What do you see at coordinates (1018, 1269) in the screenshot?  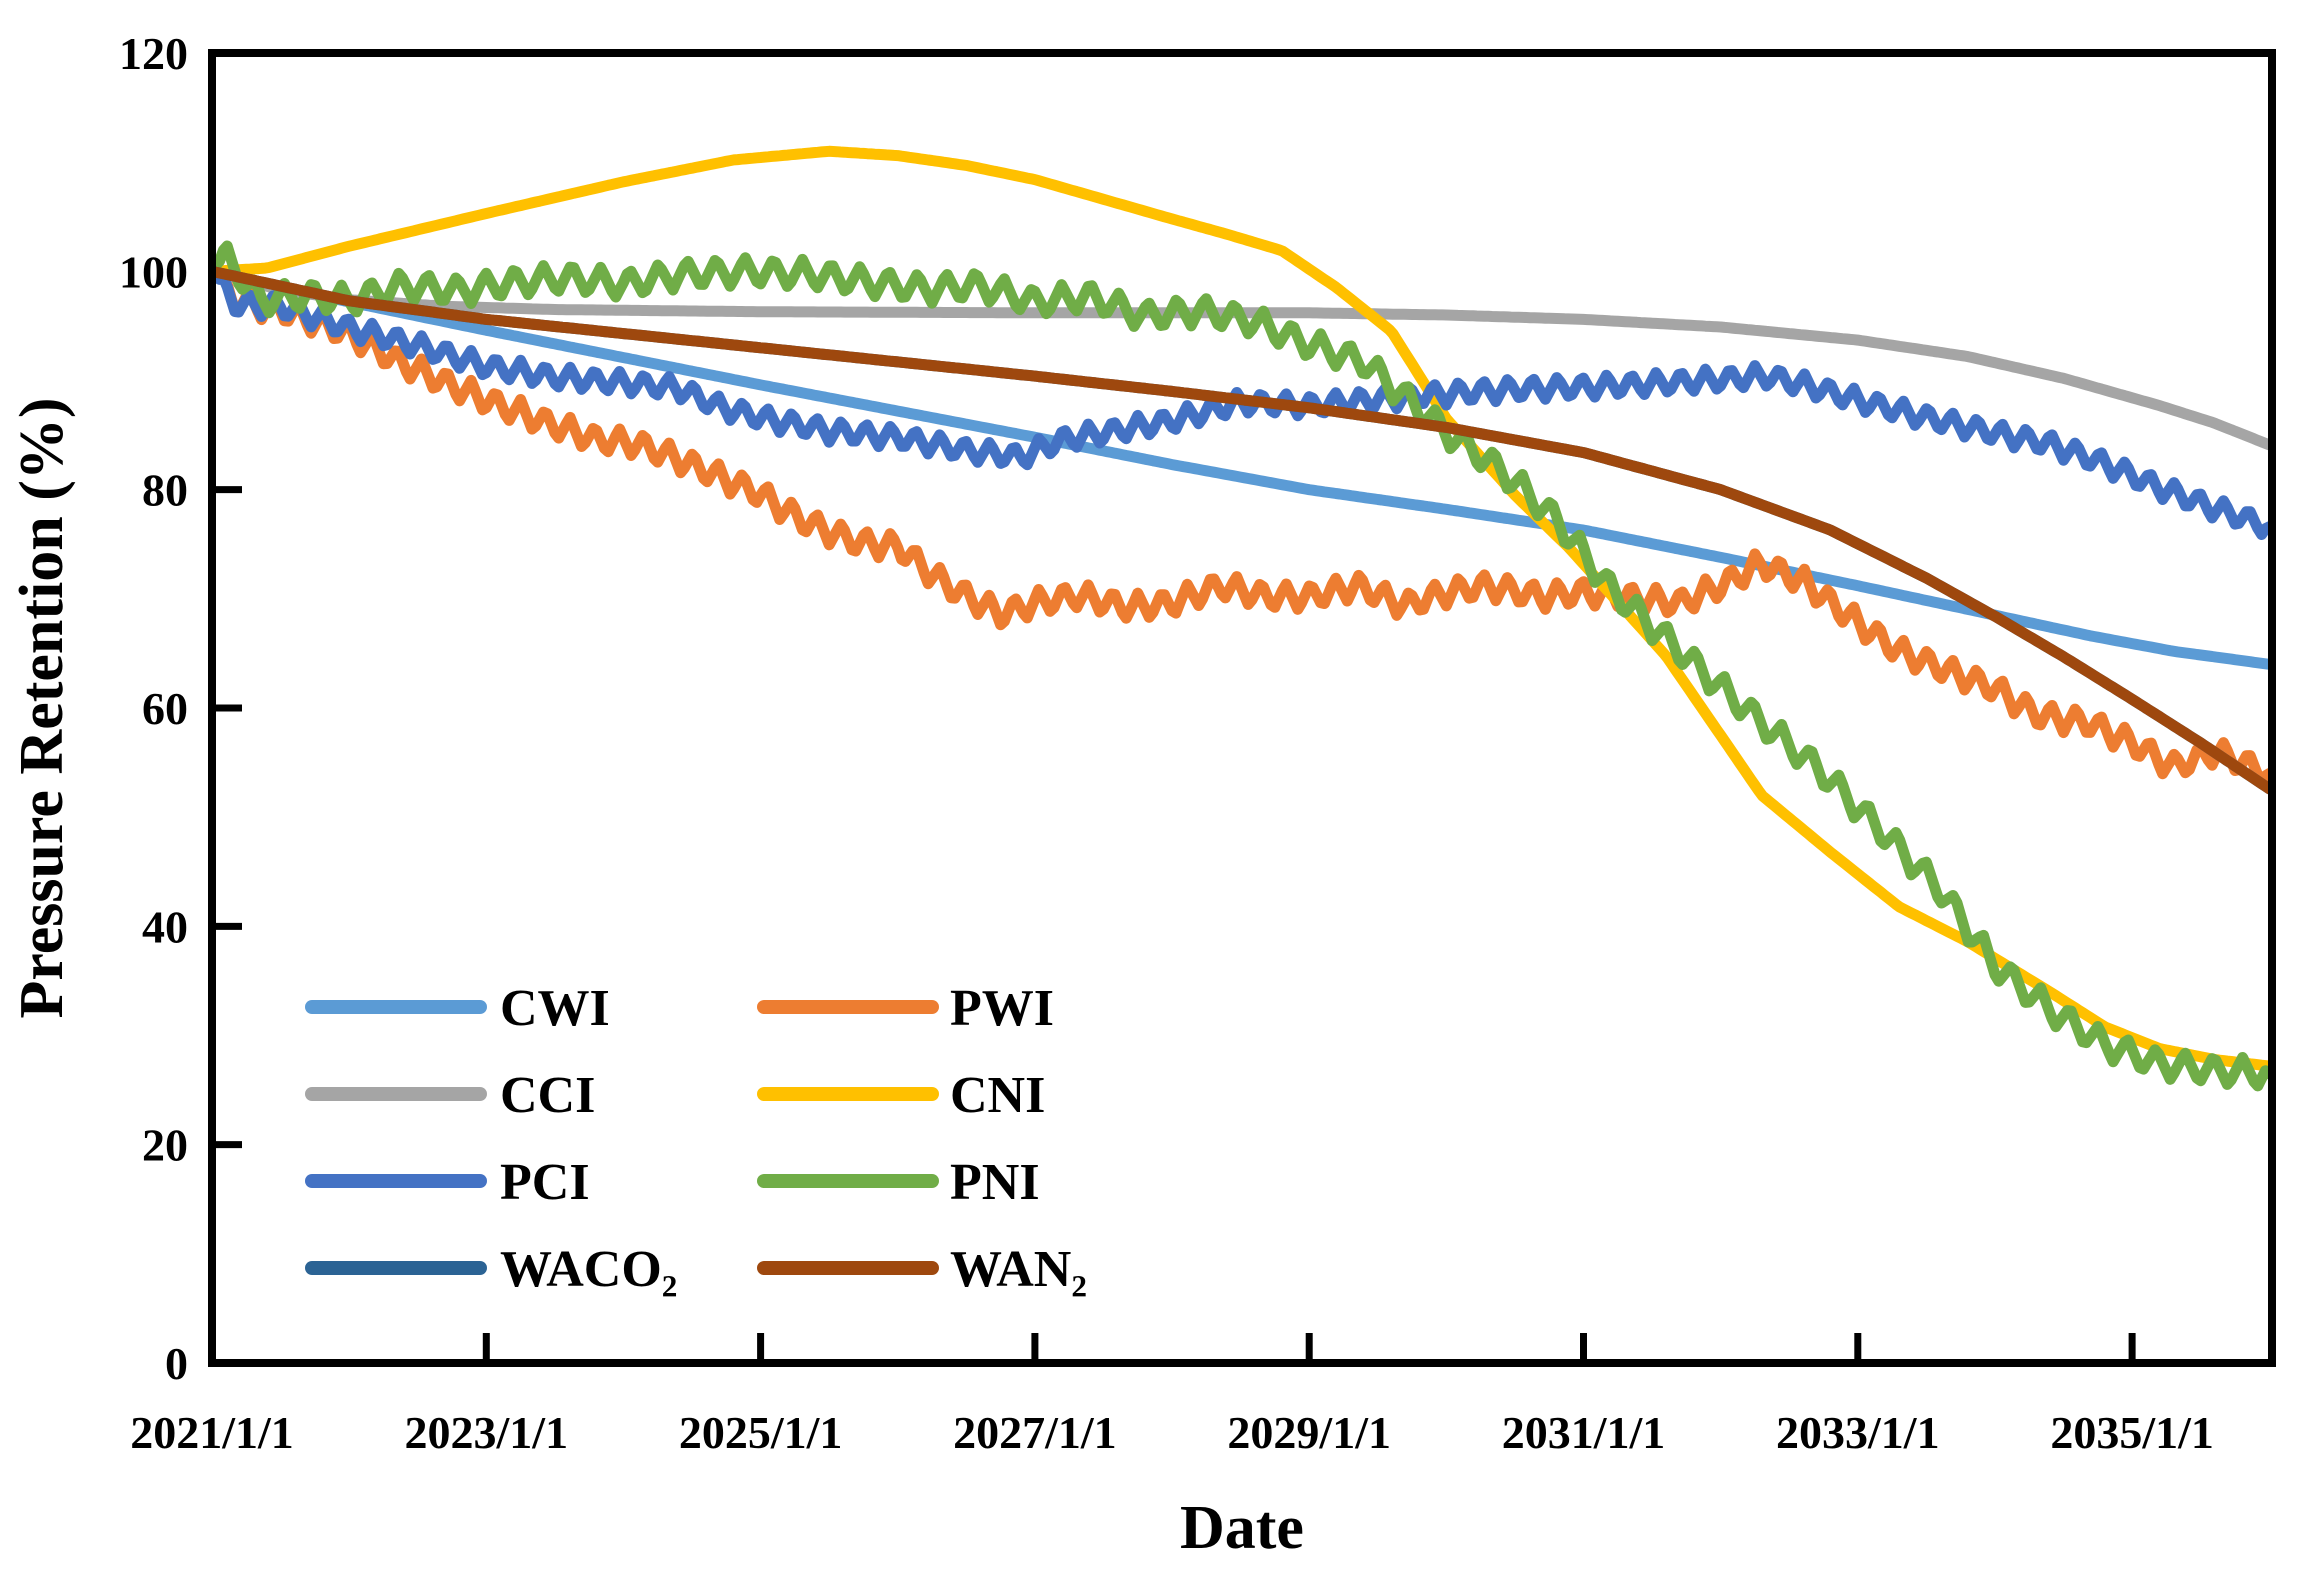 I see `legend-label: WAN₂` at bounding box center [1018, 1269].